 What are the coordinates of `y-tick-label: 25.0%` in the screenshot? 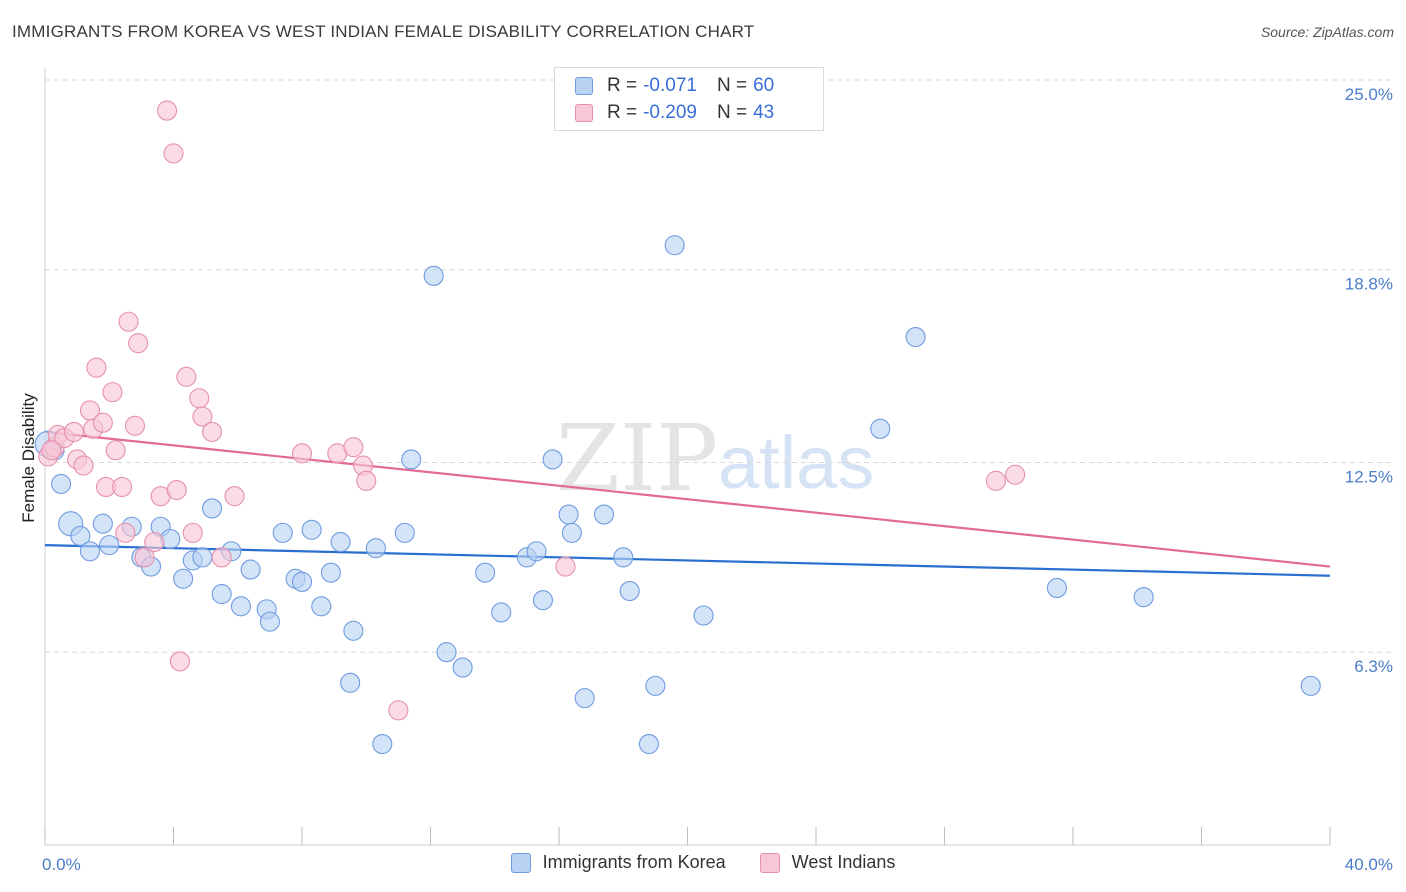 It's located at (1369, 94).